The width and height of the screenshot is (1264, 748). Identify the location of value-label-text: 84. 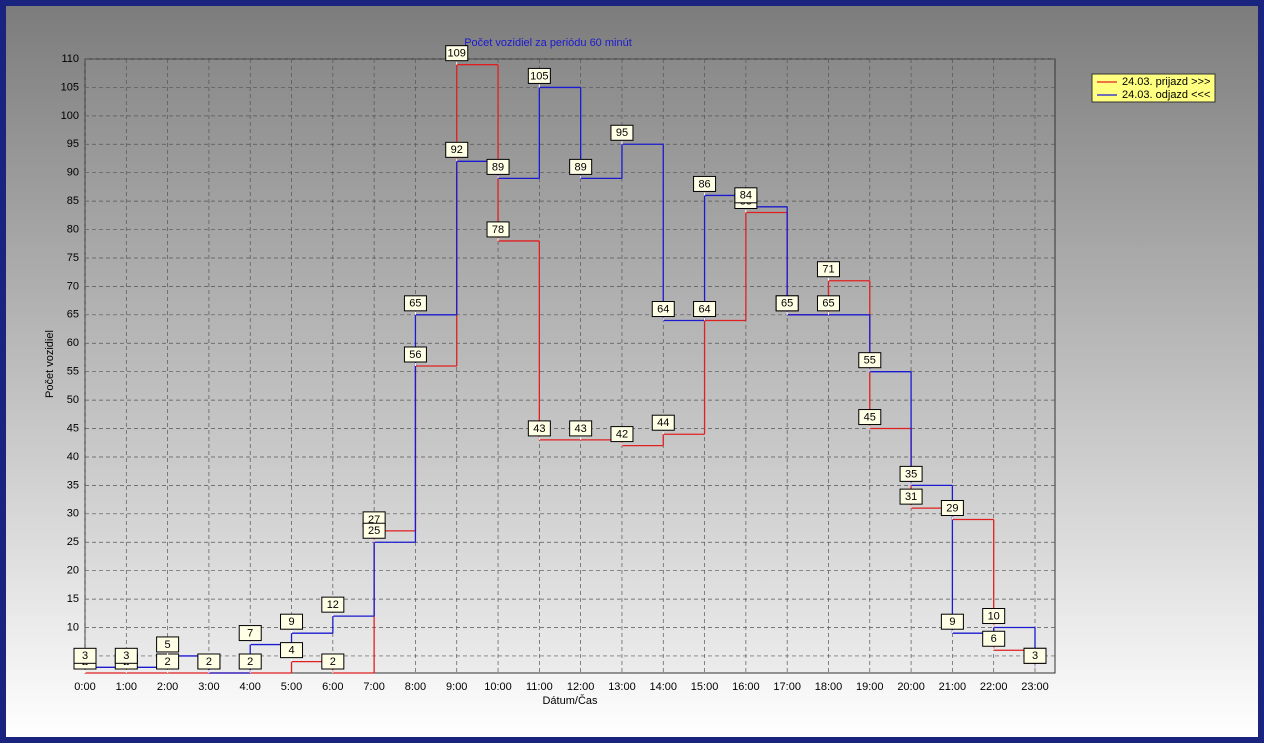
(746, 196).